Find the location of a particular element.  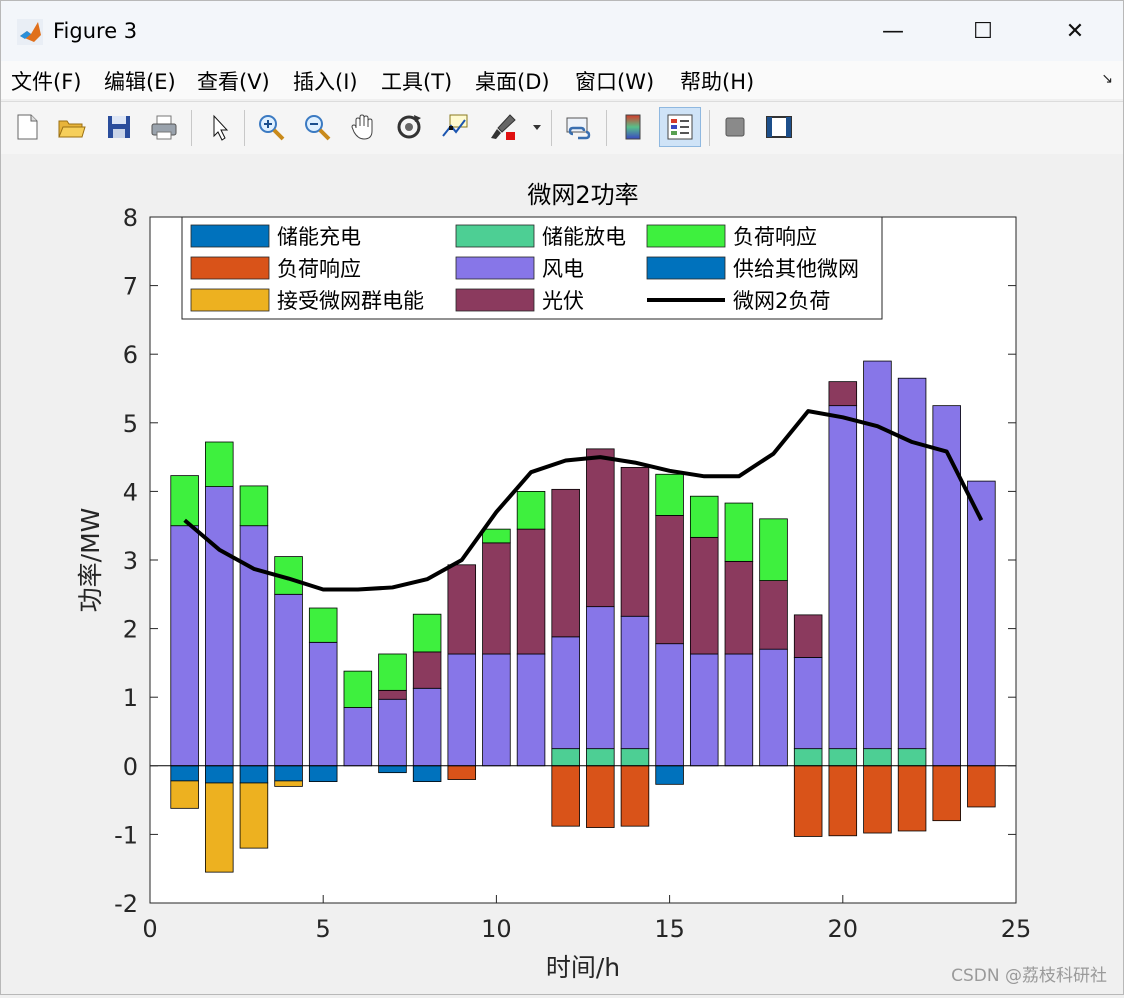

bar-风电-6 is located at coordinates (358, 737).